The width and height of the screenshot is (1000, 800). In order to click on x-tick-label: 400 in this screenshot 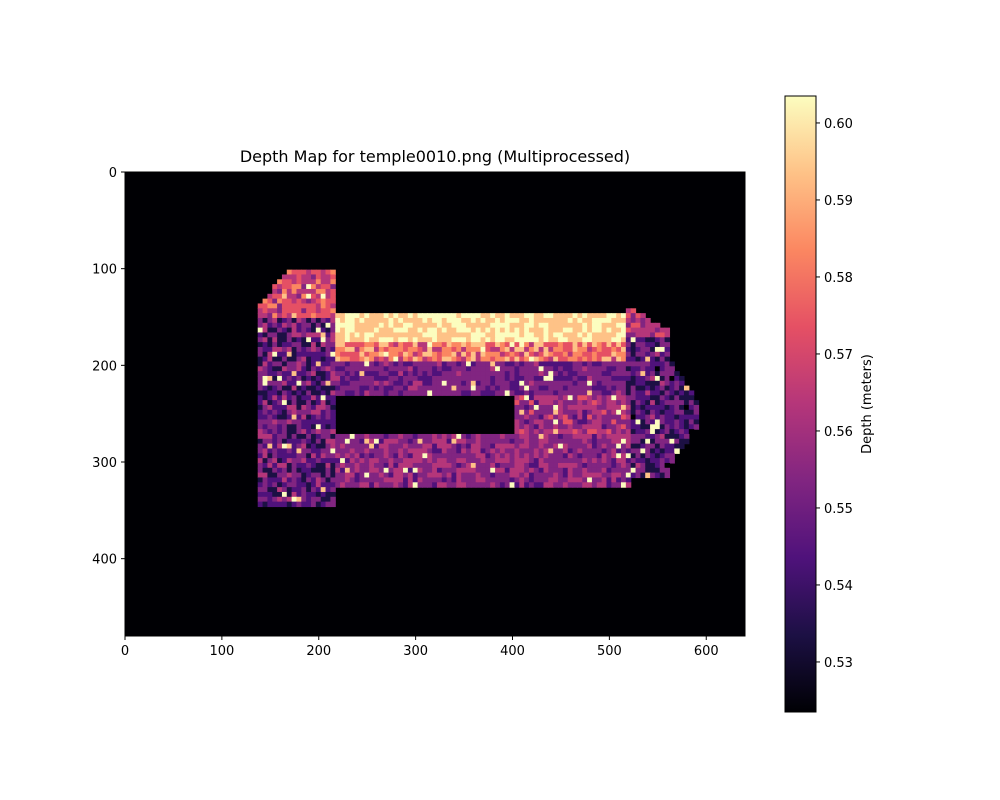, I will do `click(512, 651)`.